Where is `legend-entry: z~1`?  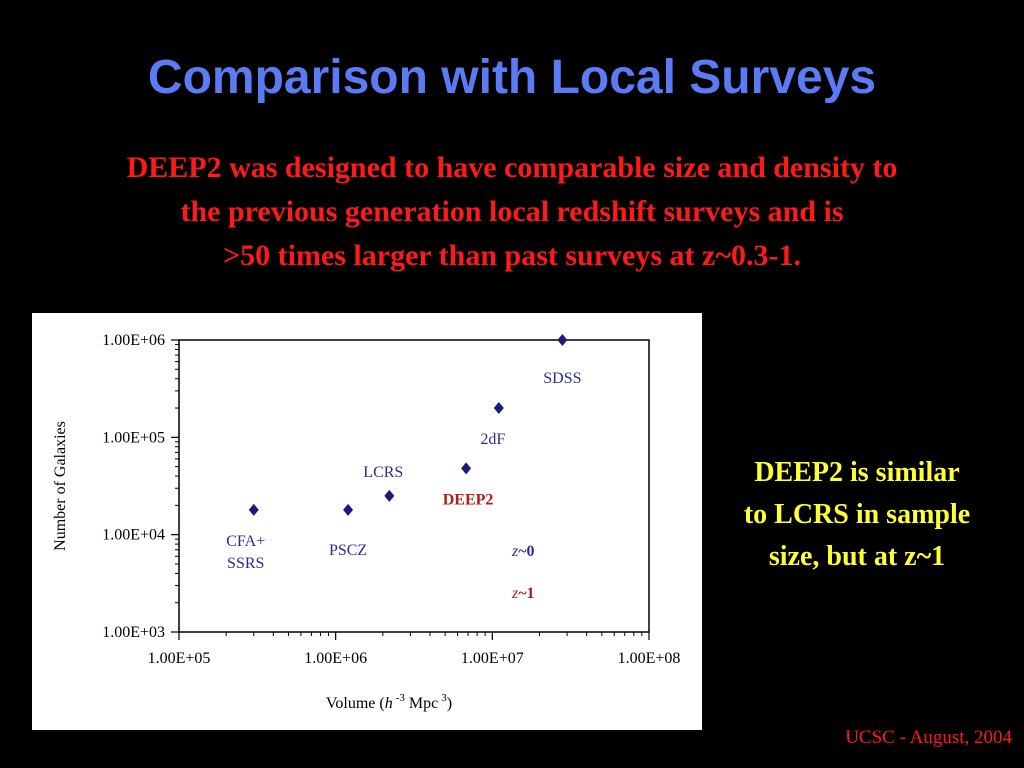 legend-entry: z~1 is located at coordinates (523, 593).